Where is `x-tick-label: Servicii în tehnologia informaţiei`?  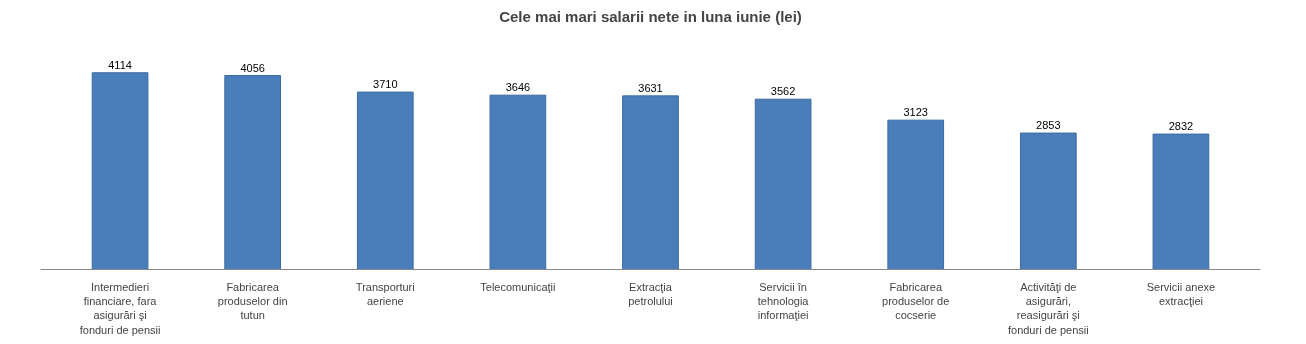 x-tick-label: Servicii în tehnologia informaţiei is located at coordinates (783, 301).